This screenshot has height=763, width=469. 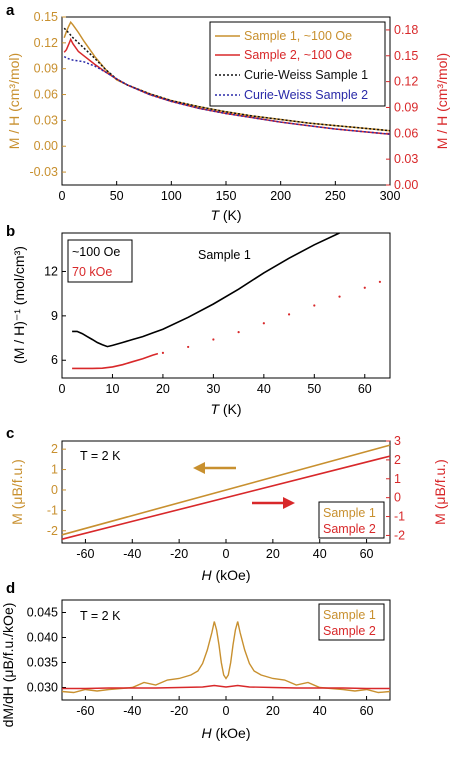 What do you see at coordinates (171, 196) in the screenshot?
I see `x-tick-label: 100` at bounding box center [171, 196].